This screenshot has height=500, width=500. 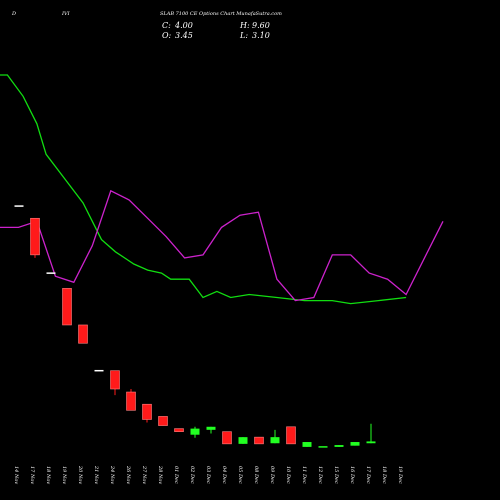 What do you see at coordinates (244, 25) in the screenshot?
I see `high-label: H:` at bounding box center [244, 25].